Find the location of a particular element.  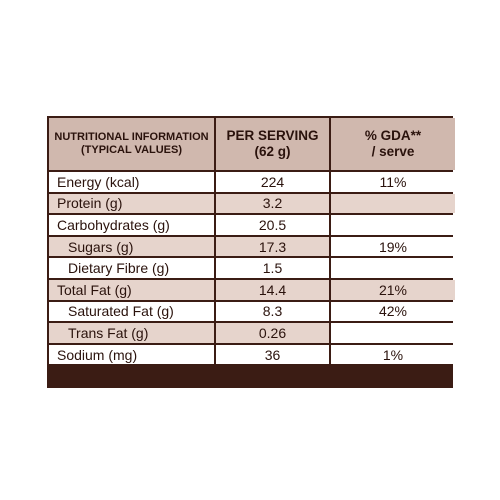

row-dietary-fibre-label: Dietary Fibre (g) is located at coordinates (131, 268).